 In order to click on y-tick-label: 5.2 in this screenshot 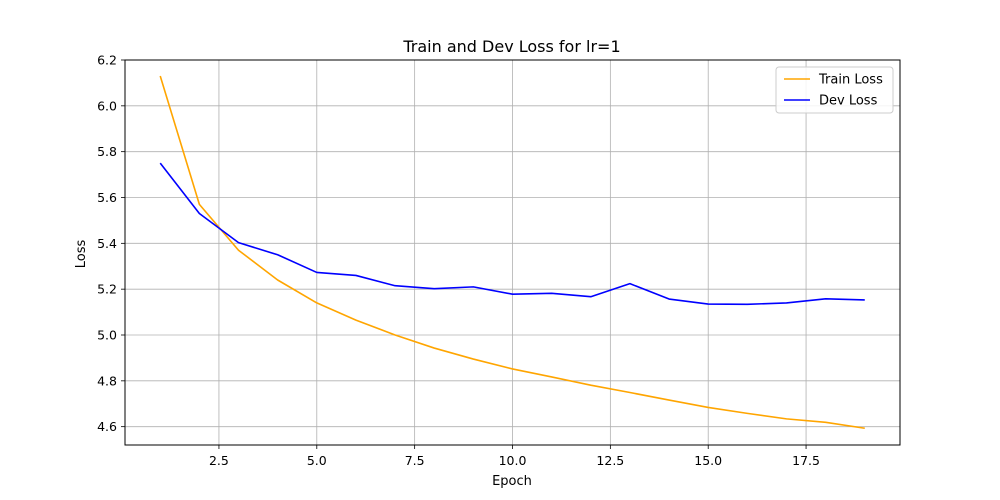, I will do `click(107, 289)`.